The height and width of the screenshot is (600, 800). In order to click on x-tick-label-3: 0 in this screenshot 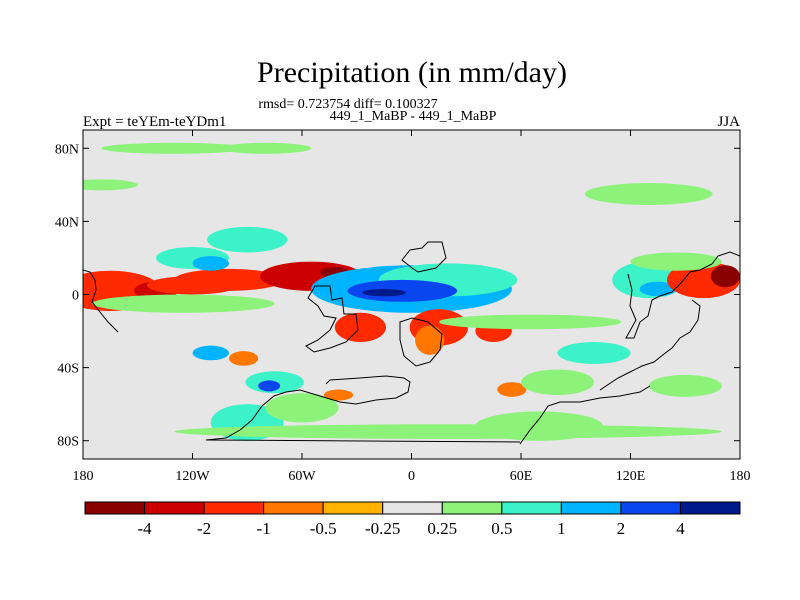, I will do `click(411, 476)`.